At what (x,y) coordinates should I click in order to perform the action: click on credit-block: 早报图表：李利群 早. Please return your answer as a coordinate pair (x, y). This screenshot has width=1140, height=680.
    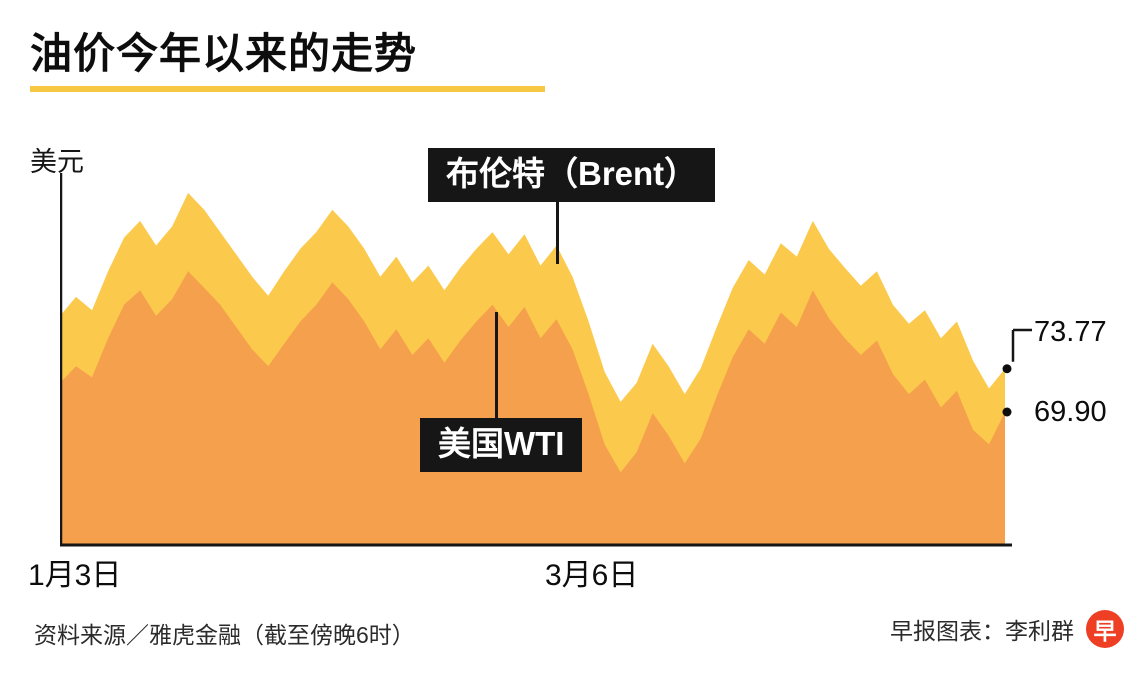
    Looking at the image, I should click on (1007, 629).